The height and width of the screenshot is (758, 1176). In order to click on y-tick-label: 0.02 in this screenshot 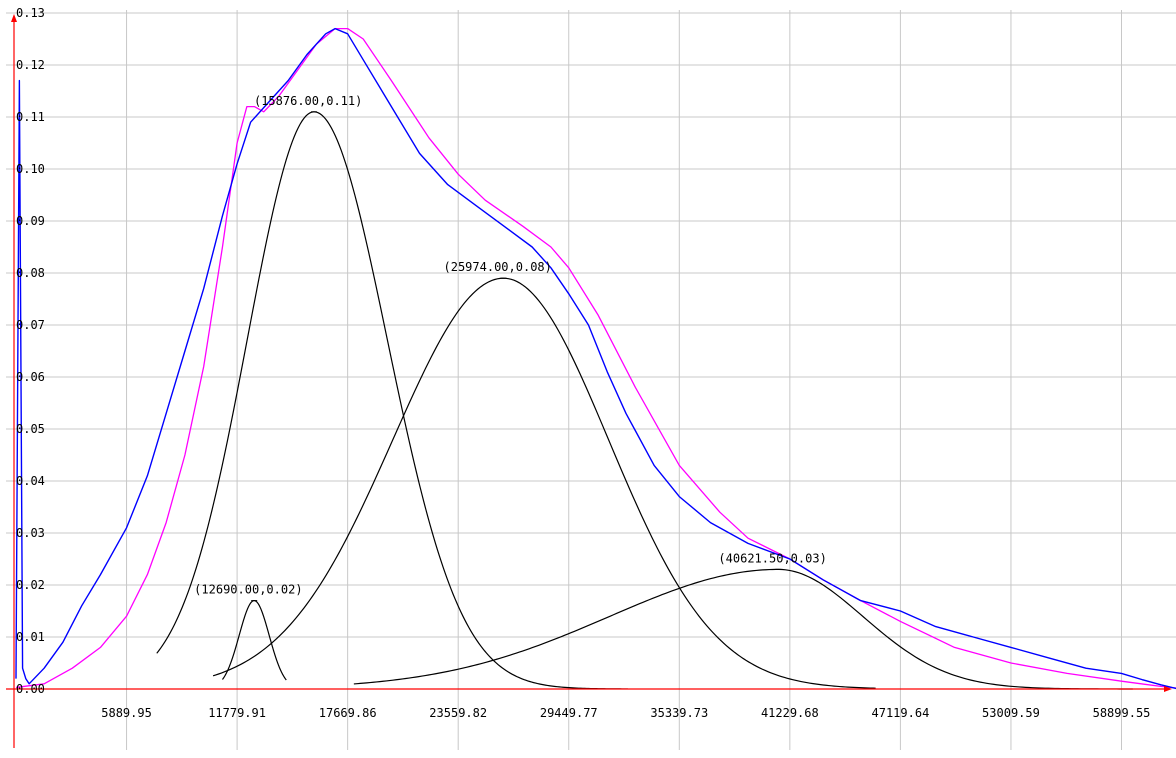, I will do `click(30, 585)`.